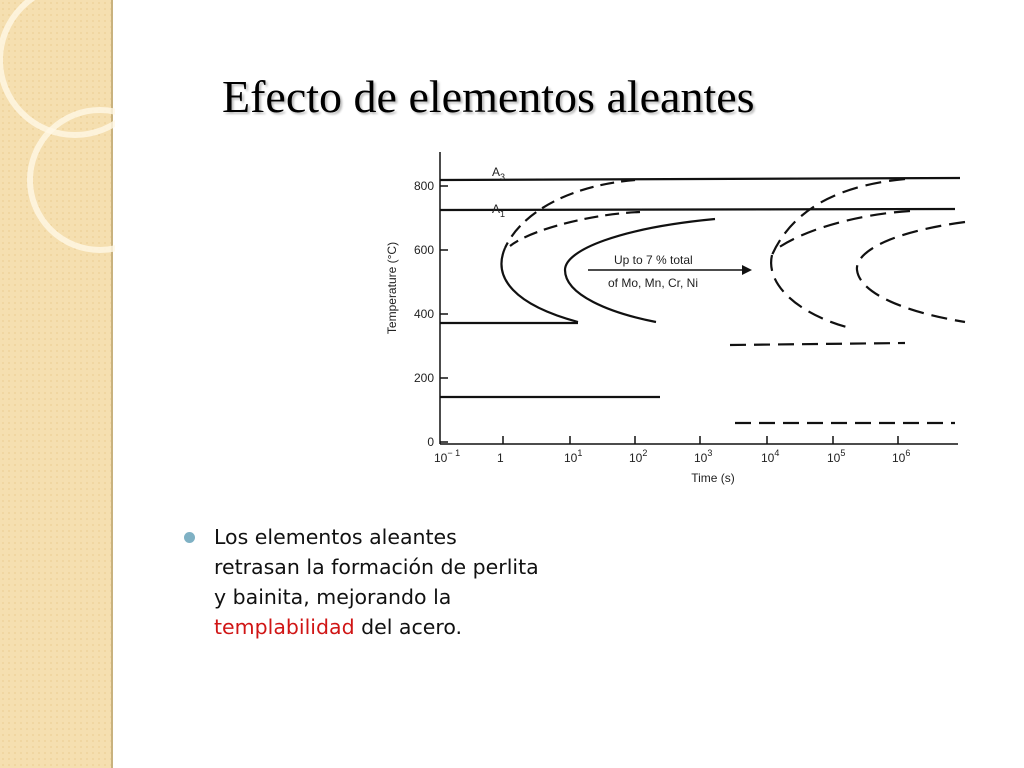 The image size is (1024, 768). I want to click on finish-curve-alloyed, so click(910, 272).